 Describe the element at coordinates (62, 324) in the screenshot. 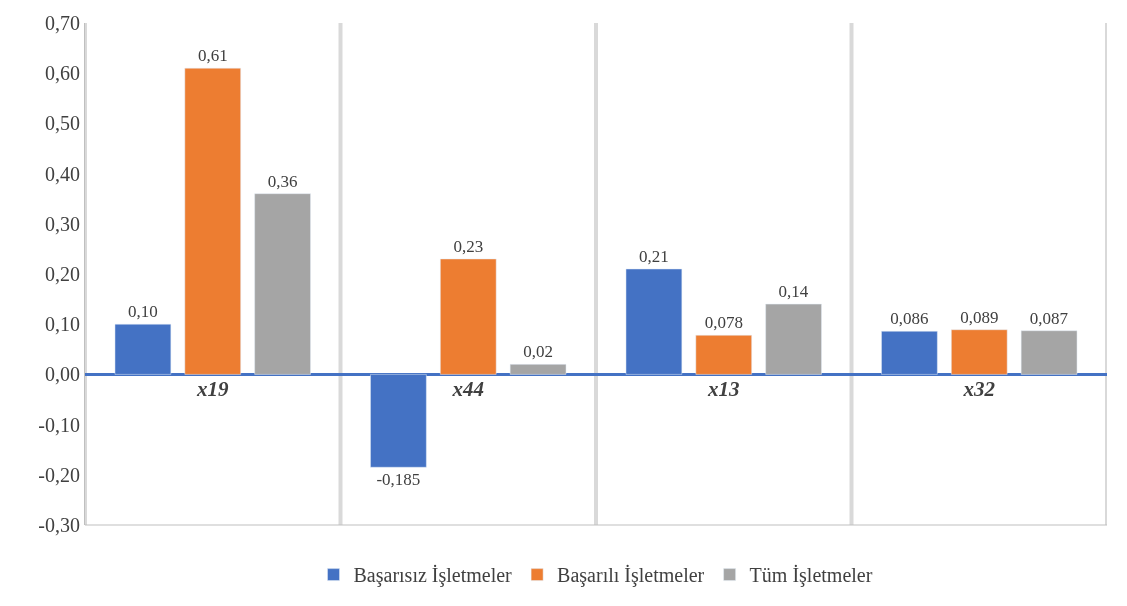

I see `y-tick-label: 0,10` at that location.